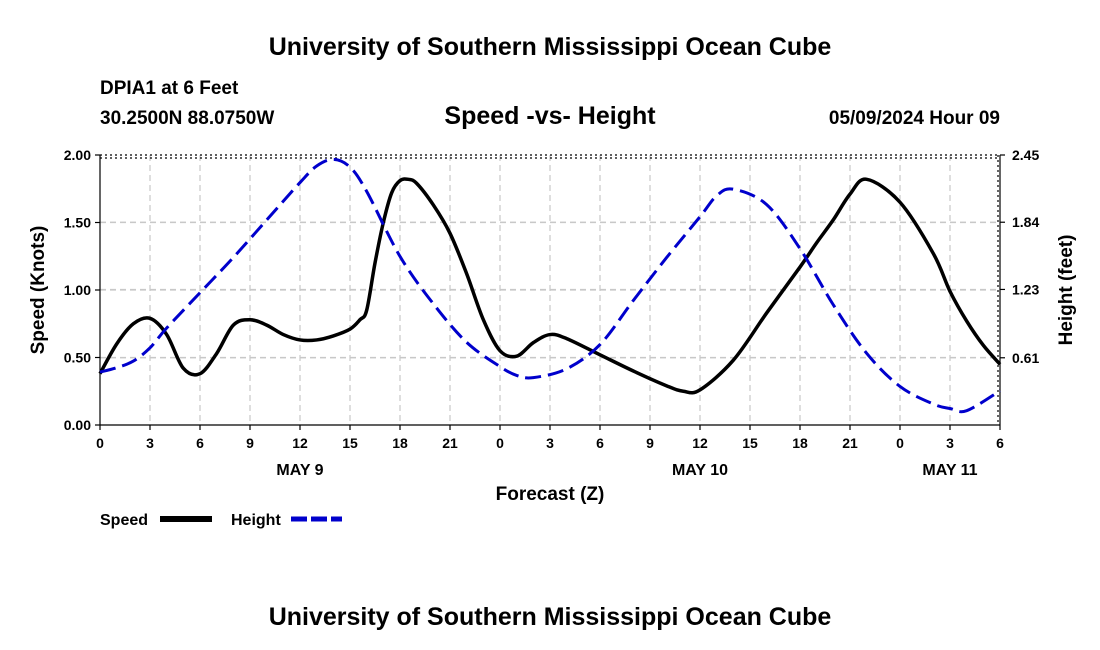 The width and height of the screenshot is (1100, 650). Describe the element at coordinates (949, 470) in the screenshot. I see `date-label: MAY 11` at that location.